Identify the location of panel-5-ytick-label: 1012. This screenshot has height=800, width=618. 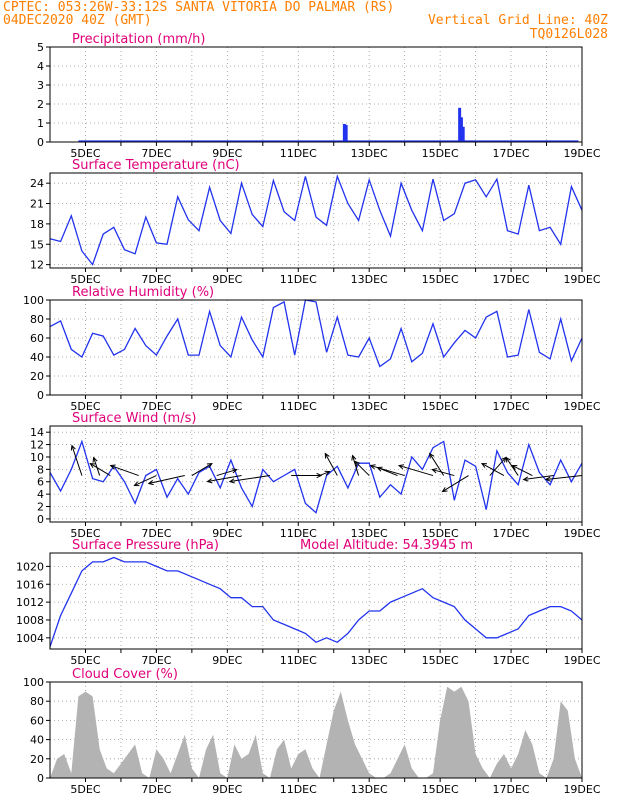
(30, 602).